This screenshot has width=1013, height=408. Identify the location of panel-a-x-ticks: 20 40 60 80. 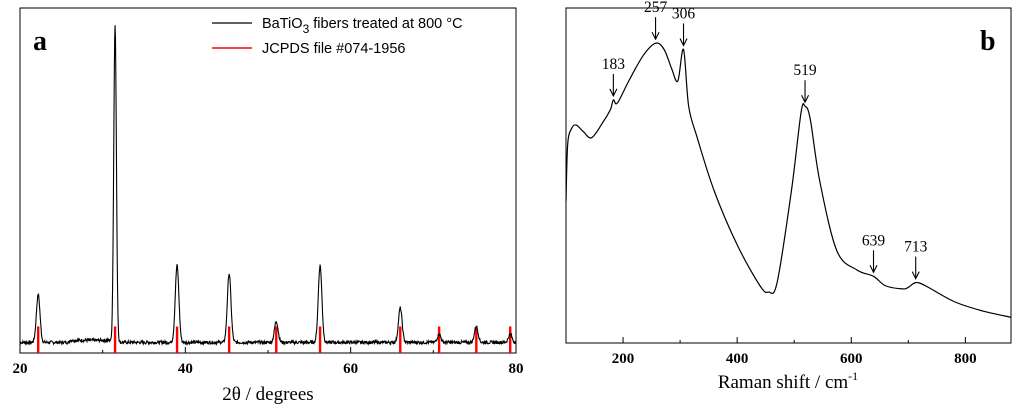
(268, 362).